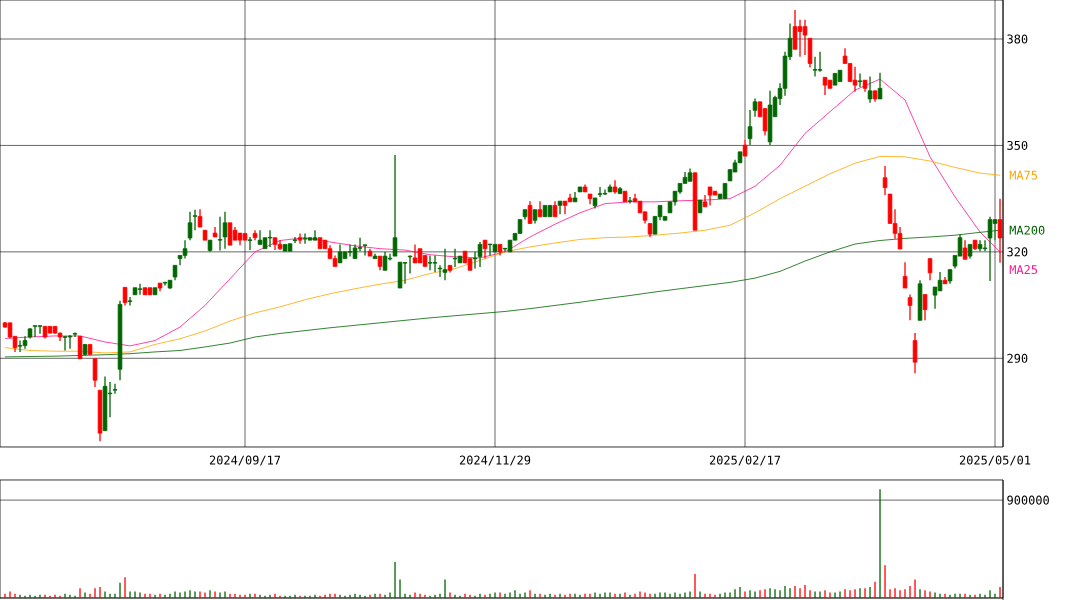 This screenshot has height=600, width=1065. Describe the element at coordinates (1028, 500) in the screenshot. I see `y-tick-label: 900000` at that location.